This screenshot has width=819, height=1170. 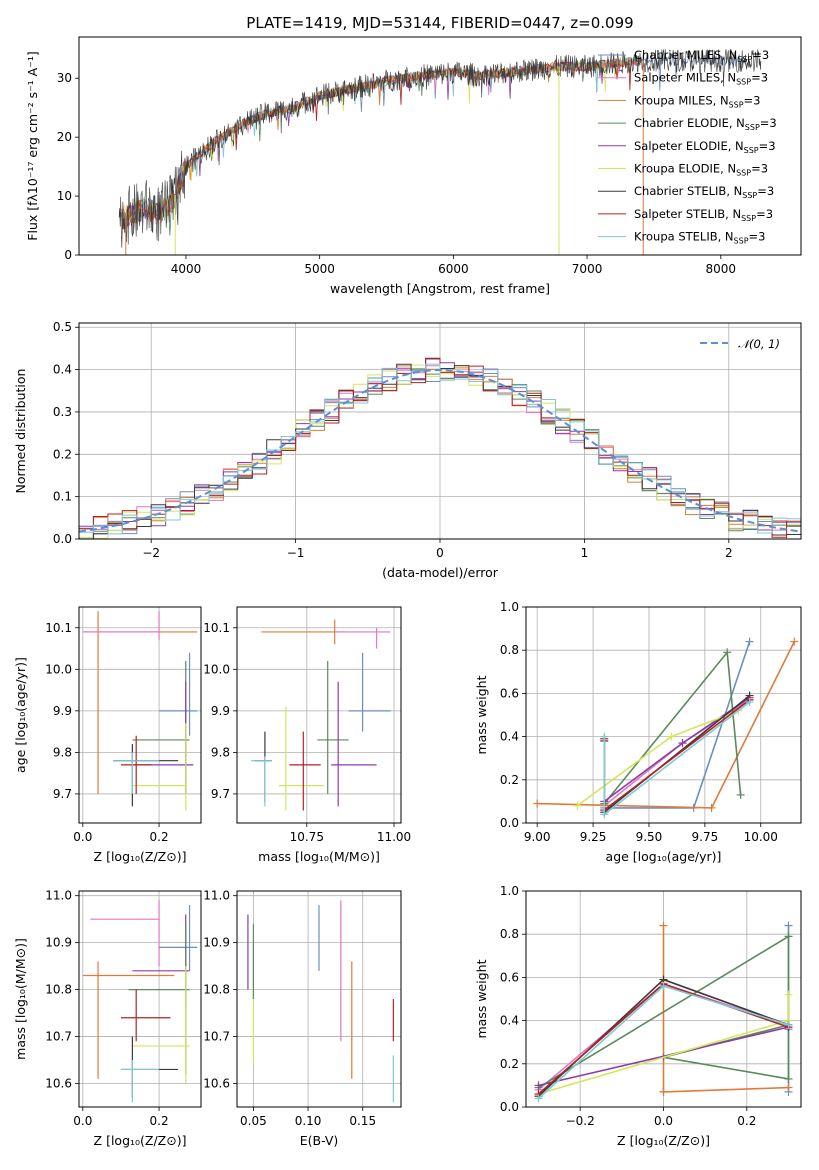 I want to click on normal-reference-curve, so click(x=440, y=450).